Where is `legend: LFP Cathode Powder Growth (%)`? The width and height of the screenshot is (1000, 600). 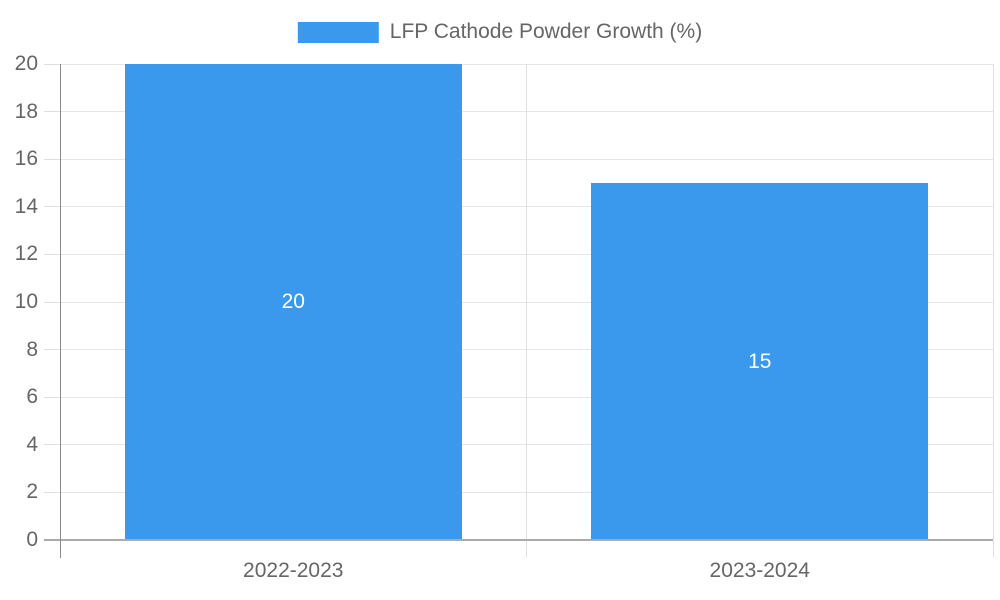
legend: LFP Cathode Powder Growth (%) is located at coordinates (500, 32).